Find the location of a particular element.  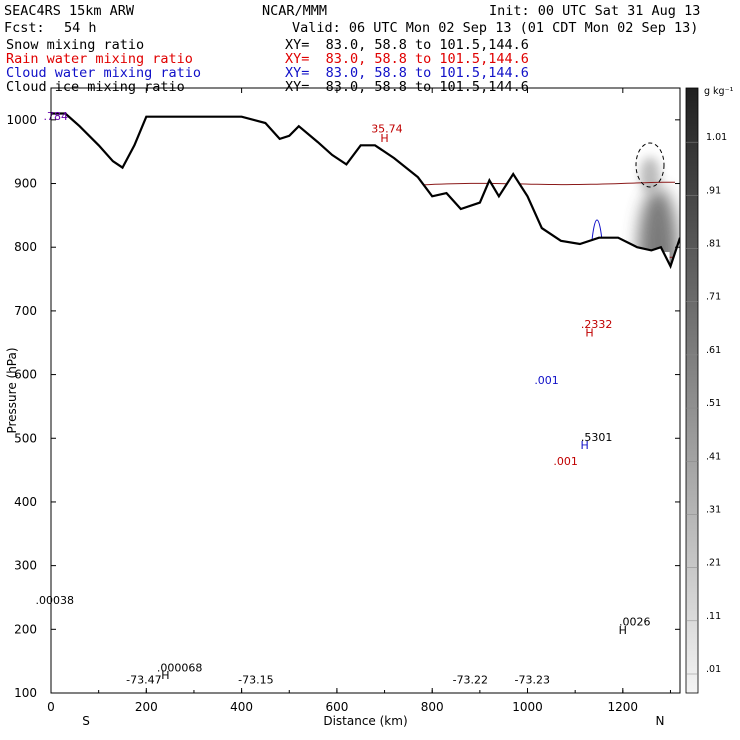

field-label-rain: Rain water mixing ratio is located at coordinates (99, 59).